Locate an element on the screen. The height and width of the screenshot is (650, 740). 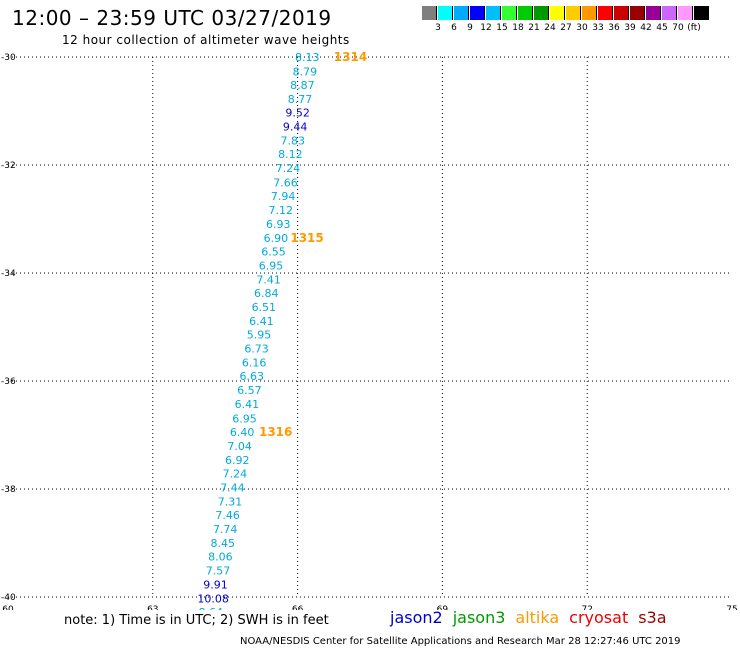
lon-label: 60 is located at coordinates (8, 607).